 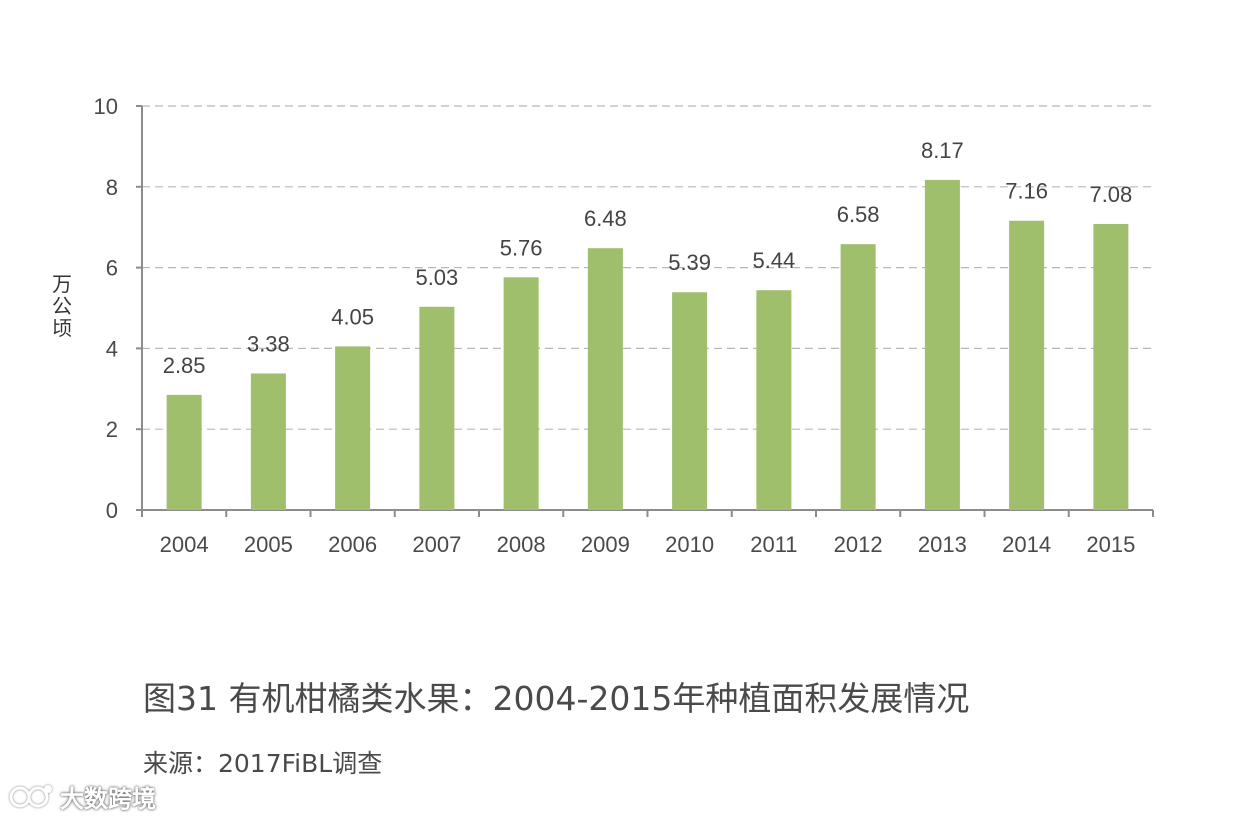 I want to click on x-tick-label-2011: 2011, so click(x=773, y=544).